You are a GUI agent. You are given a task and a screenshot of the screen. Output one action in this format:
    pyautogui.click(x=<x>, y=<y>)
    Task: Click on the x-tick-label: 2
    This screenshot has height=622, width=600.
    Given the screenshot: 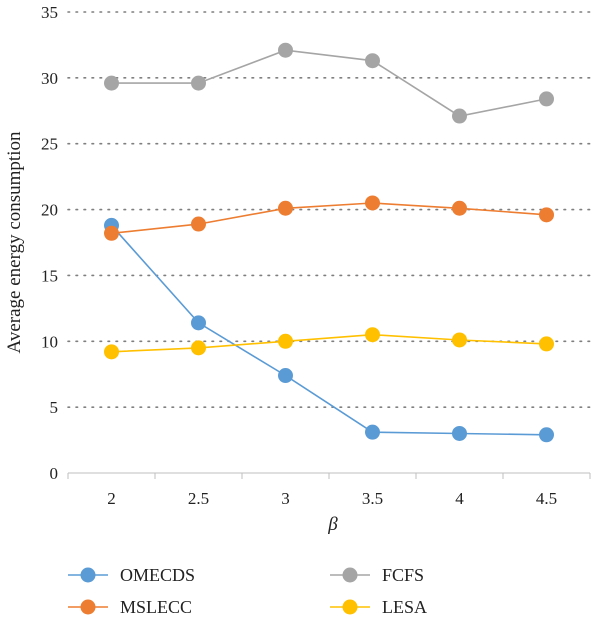 What is the action you would take?
    pyautogui.click(x=111, y=498)
    